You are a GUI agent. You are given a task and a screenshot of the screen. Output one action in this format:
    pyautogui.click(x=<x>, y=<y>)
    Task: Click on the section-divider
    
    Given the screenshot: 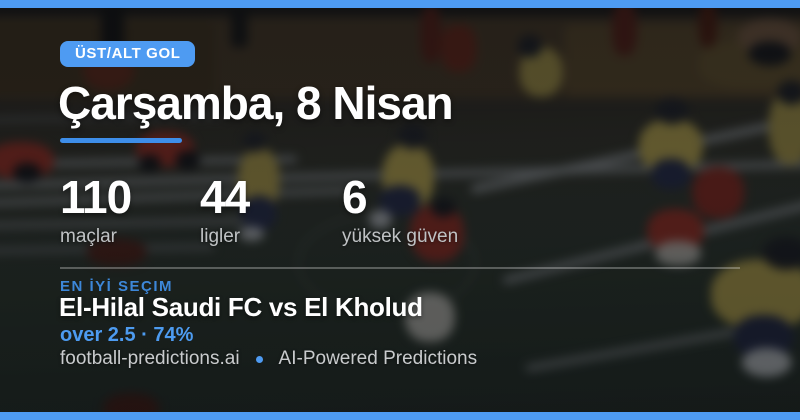 What is the action you would take?
    pyautogui.click(x=400, y=268)
    